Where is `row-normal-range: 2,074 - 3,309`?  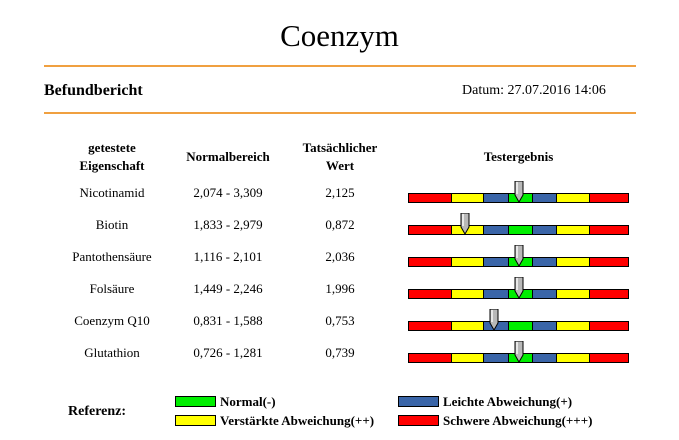 row-normal-range: 2,074 - 3,309 is located at coordinates (228, 192).